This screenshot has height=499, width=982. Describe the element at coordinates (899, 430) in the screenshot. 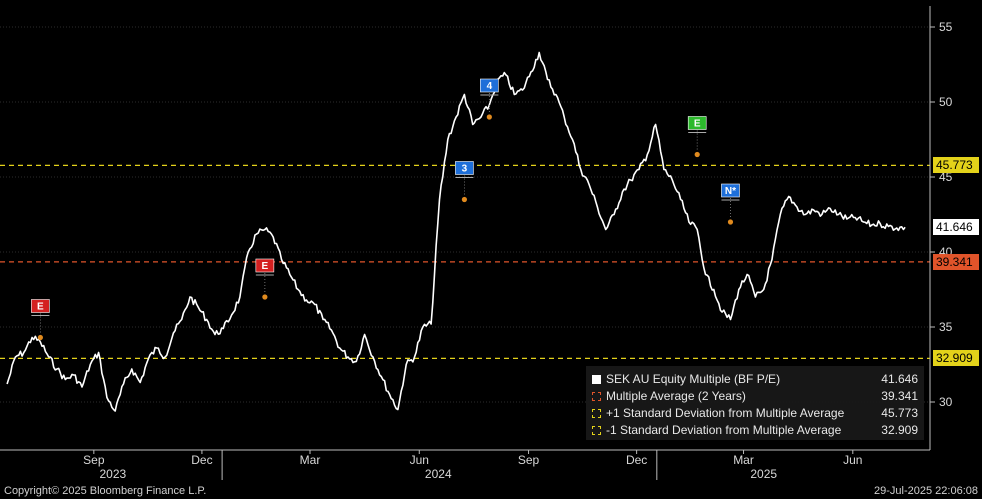

I see `legend-value-minus-std: 32.909` at that location.